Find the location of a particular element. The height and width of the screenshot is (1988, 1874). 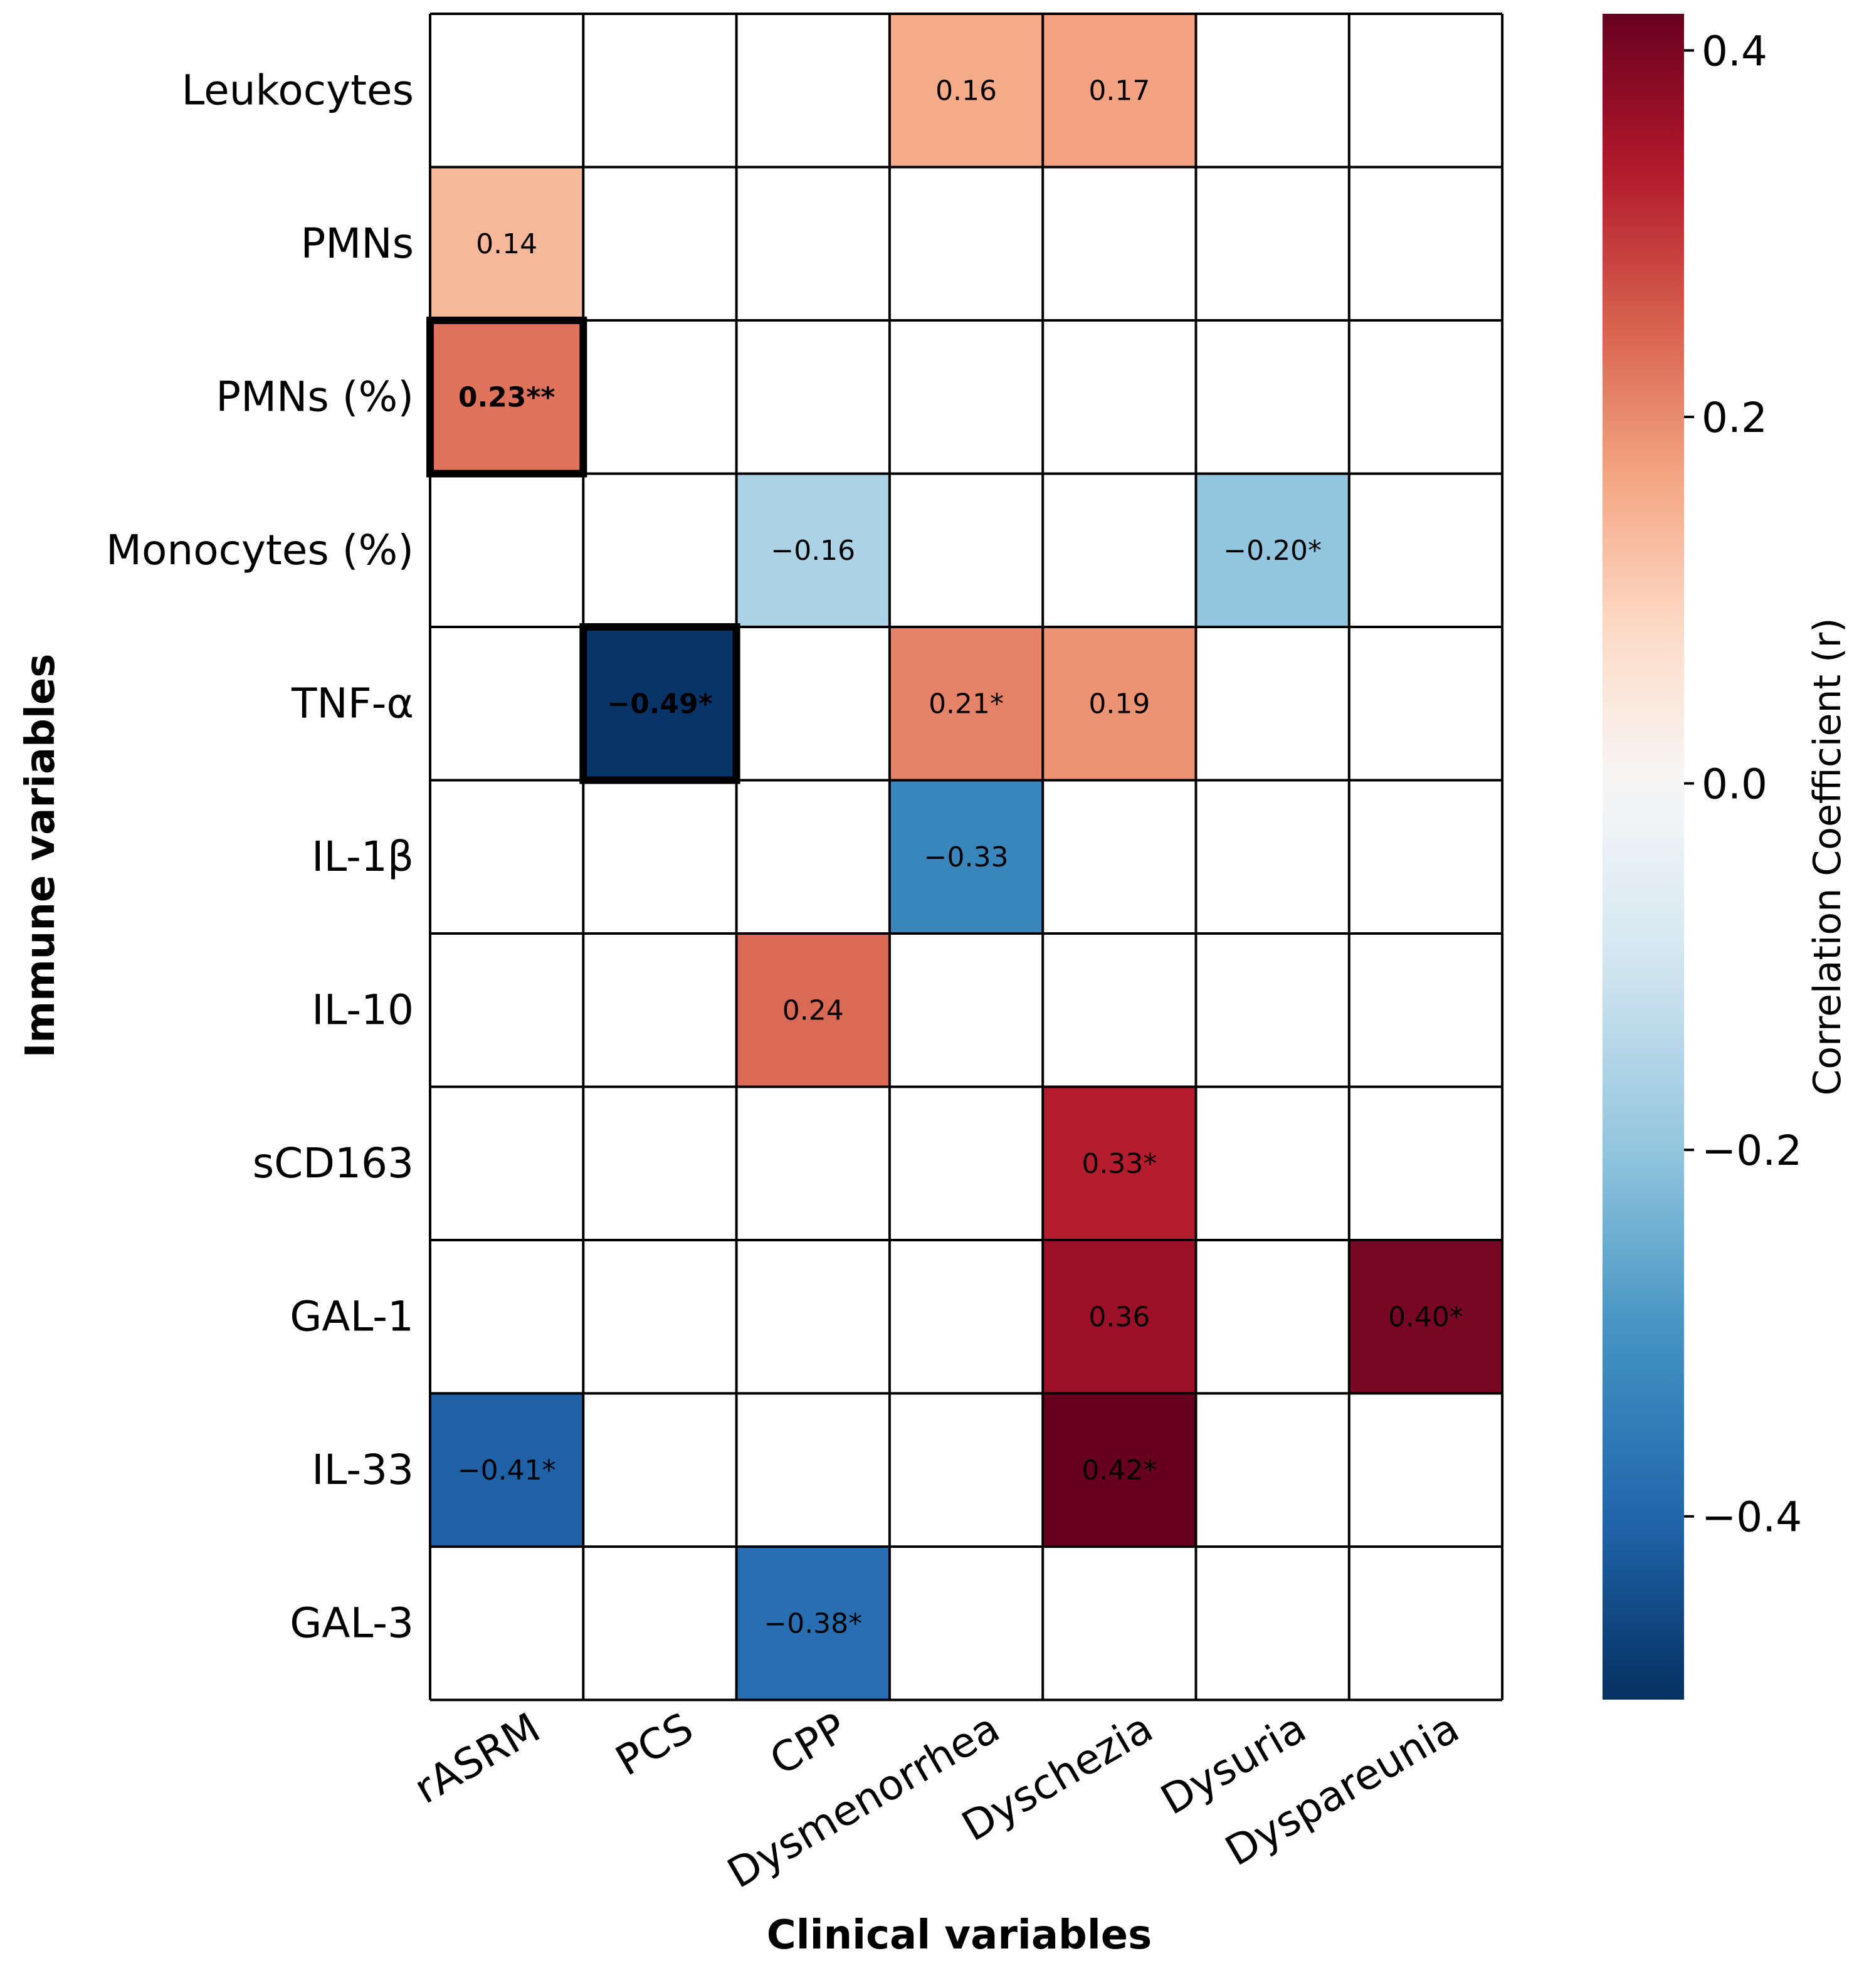

y-tick-label: sCD163 is located at coordinates (334, 1163).